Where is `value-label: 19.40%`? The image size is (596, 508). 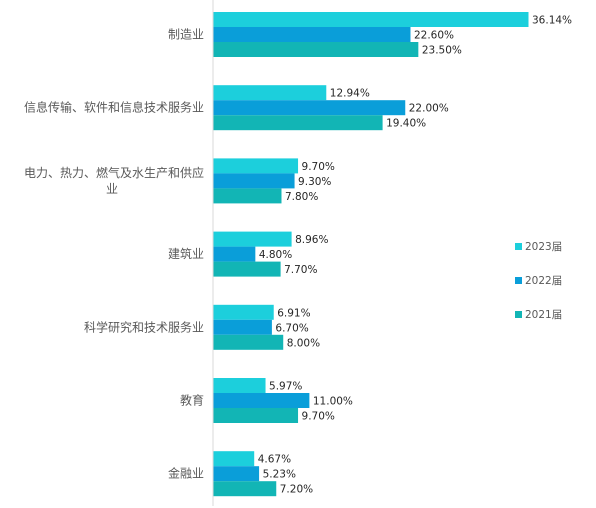
value-label: 19.40% is located at coordinates (406, 124).